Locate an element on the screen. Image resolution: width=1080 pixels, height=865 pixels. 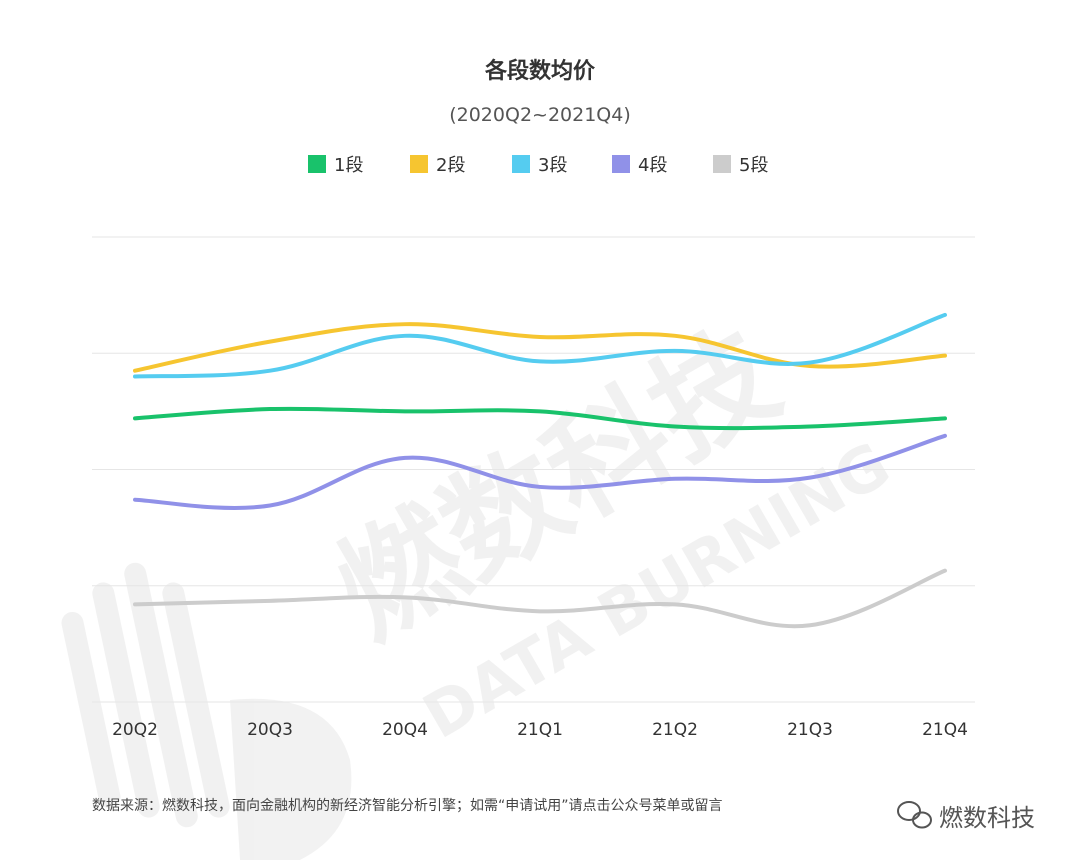
brand: 燃数科技 is located at coordinates (966, 816).